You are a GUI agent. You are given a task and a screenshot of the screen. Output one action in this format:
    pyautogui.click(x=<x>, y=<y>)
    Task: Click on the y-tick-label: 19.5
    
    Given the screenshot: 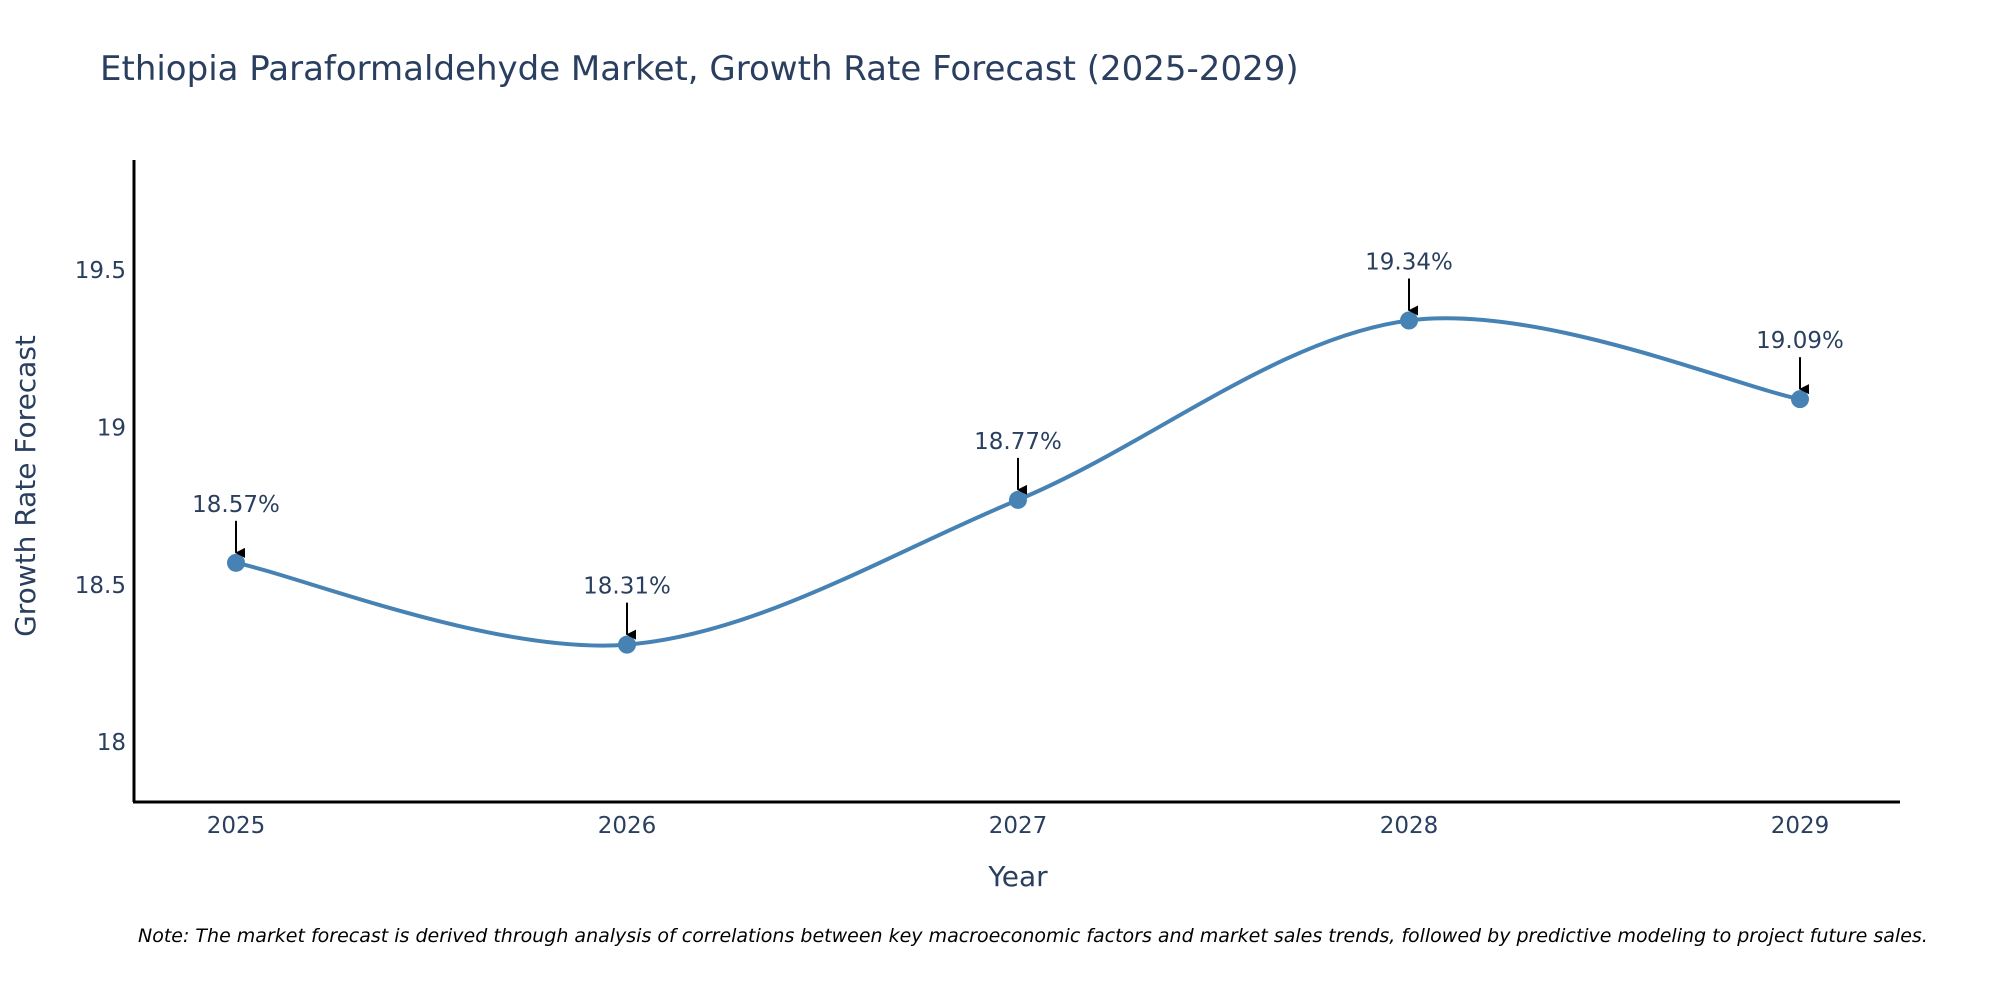 What is the action you would take?
    pyautogui.click(x=100, y=271)
    